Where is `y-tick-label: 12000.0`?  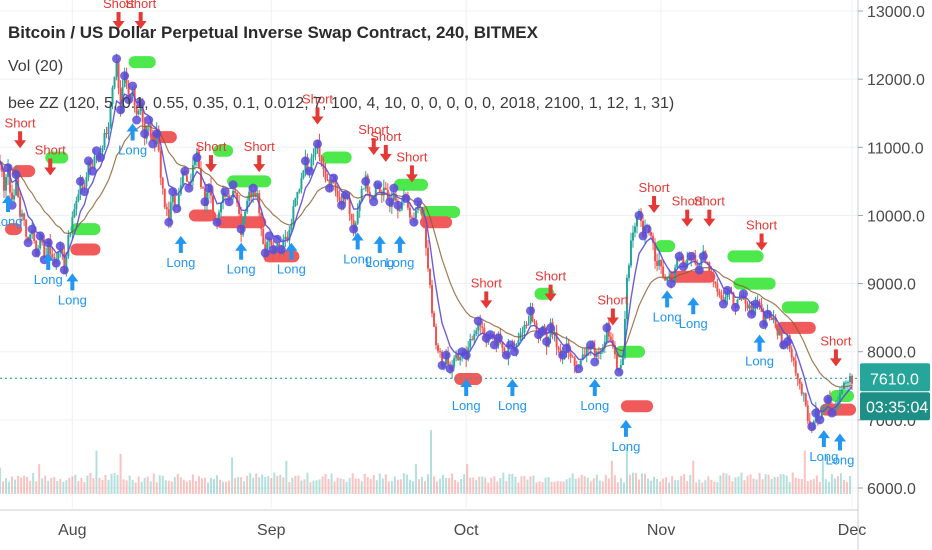 y-tick-label: 12000.0 is located at coordinates (896, 80).